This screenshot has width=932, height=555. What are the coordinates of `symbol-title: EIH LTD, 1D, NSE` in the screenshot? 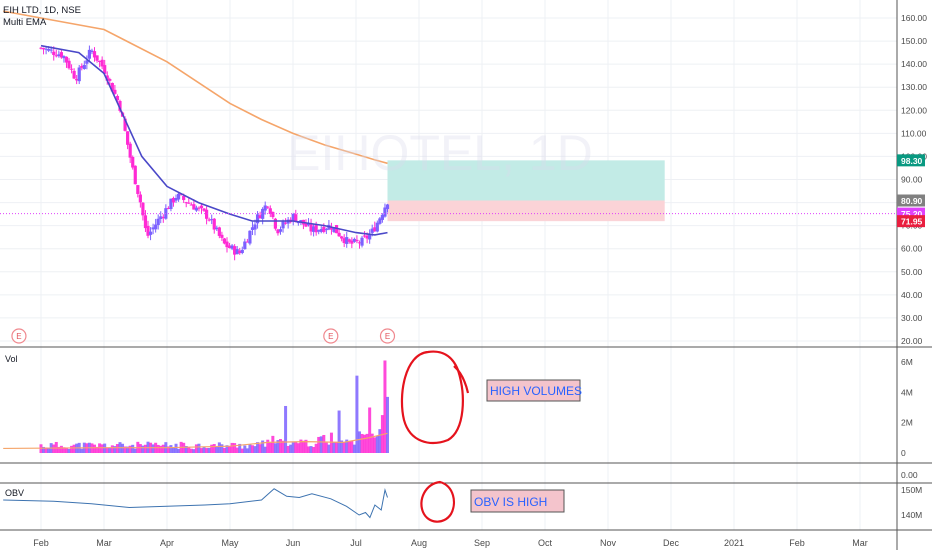 It's located at (42, 10).